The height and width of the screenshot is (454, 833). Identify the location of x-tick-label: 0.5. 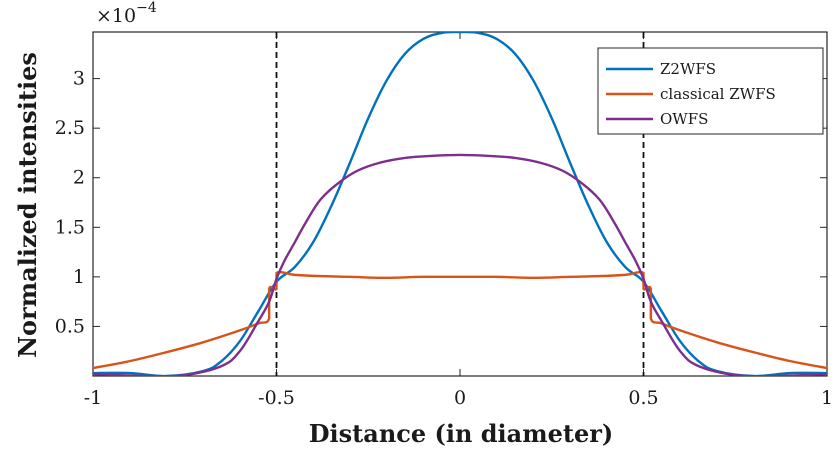
(643, 398).